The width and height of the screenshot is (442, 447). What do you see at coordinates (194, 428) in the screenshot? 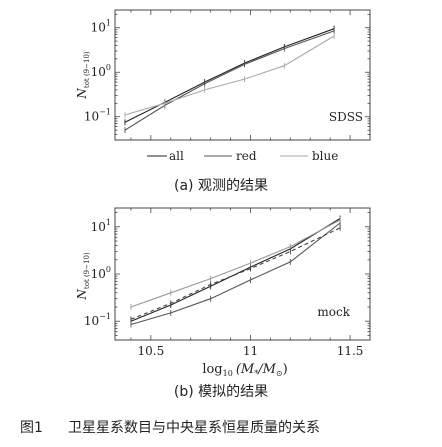
I see `figure-caption-text: 卫星星系数目与中央星系恒星质量的关系` at bounding box center [194, 428].